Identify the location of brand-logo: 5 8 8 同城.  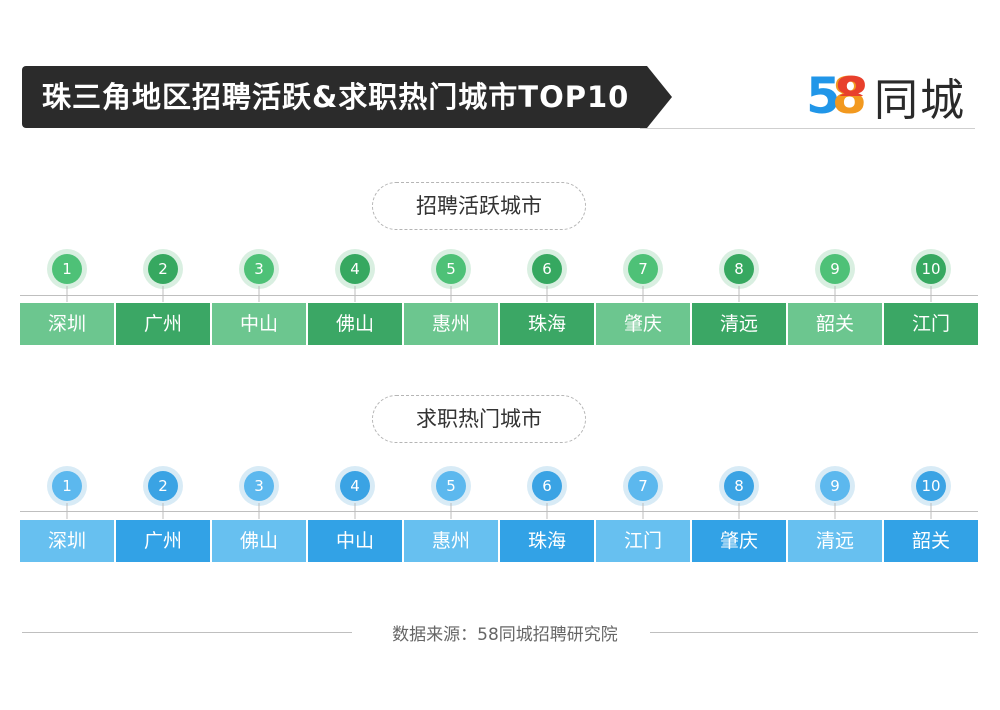
(886, 96).